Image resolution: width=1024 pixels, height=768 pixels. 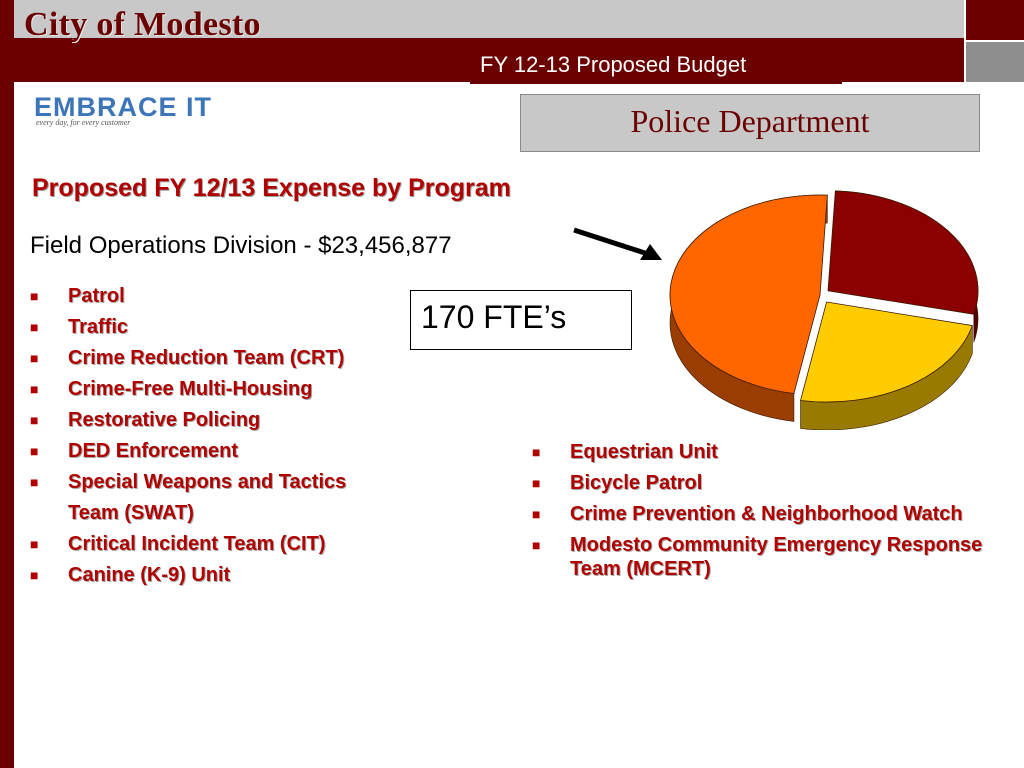 What do you see at coordinates (995, 20) in the screenshot?
I see `corner-block-maroon` at bounding box center [995, 20].